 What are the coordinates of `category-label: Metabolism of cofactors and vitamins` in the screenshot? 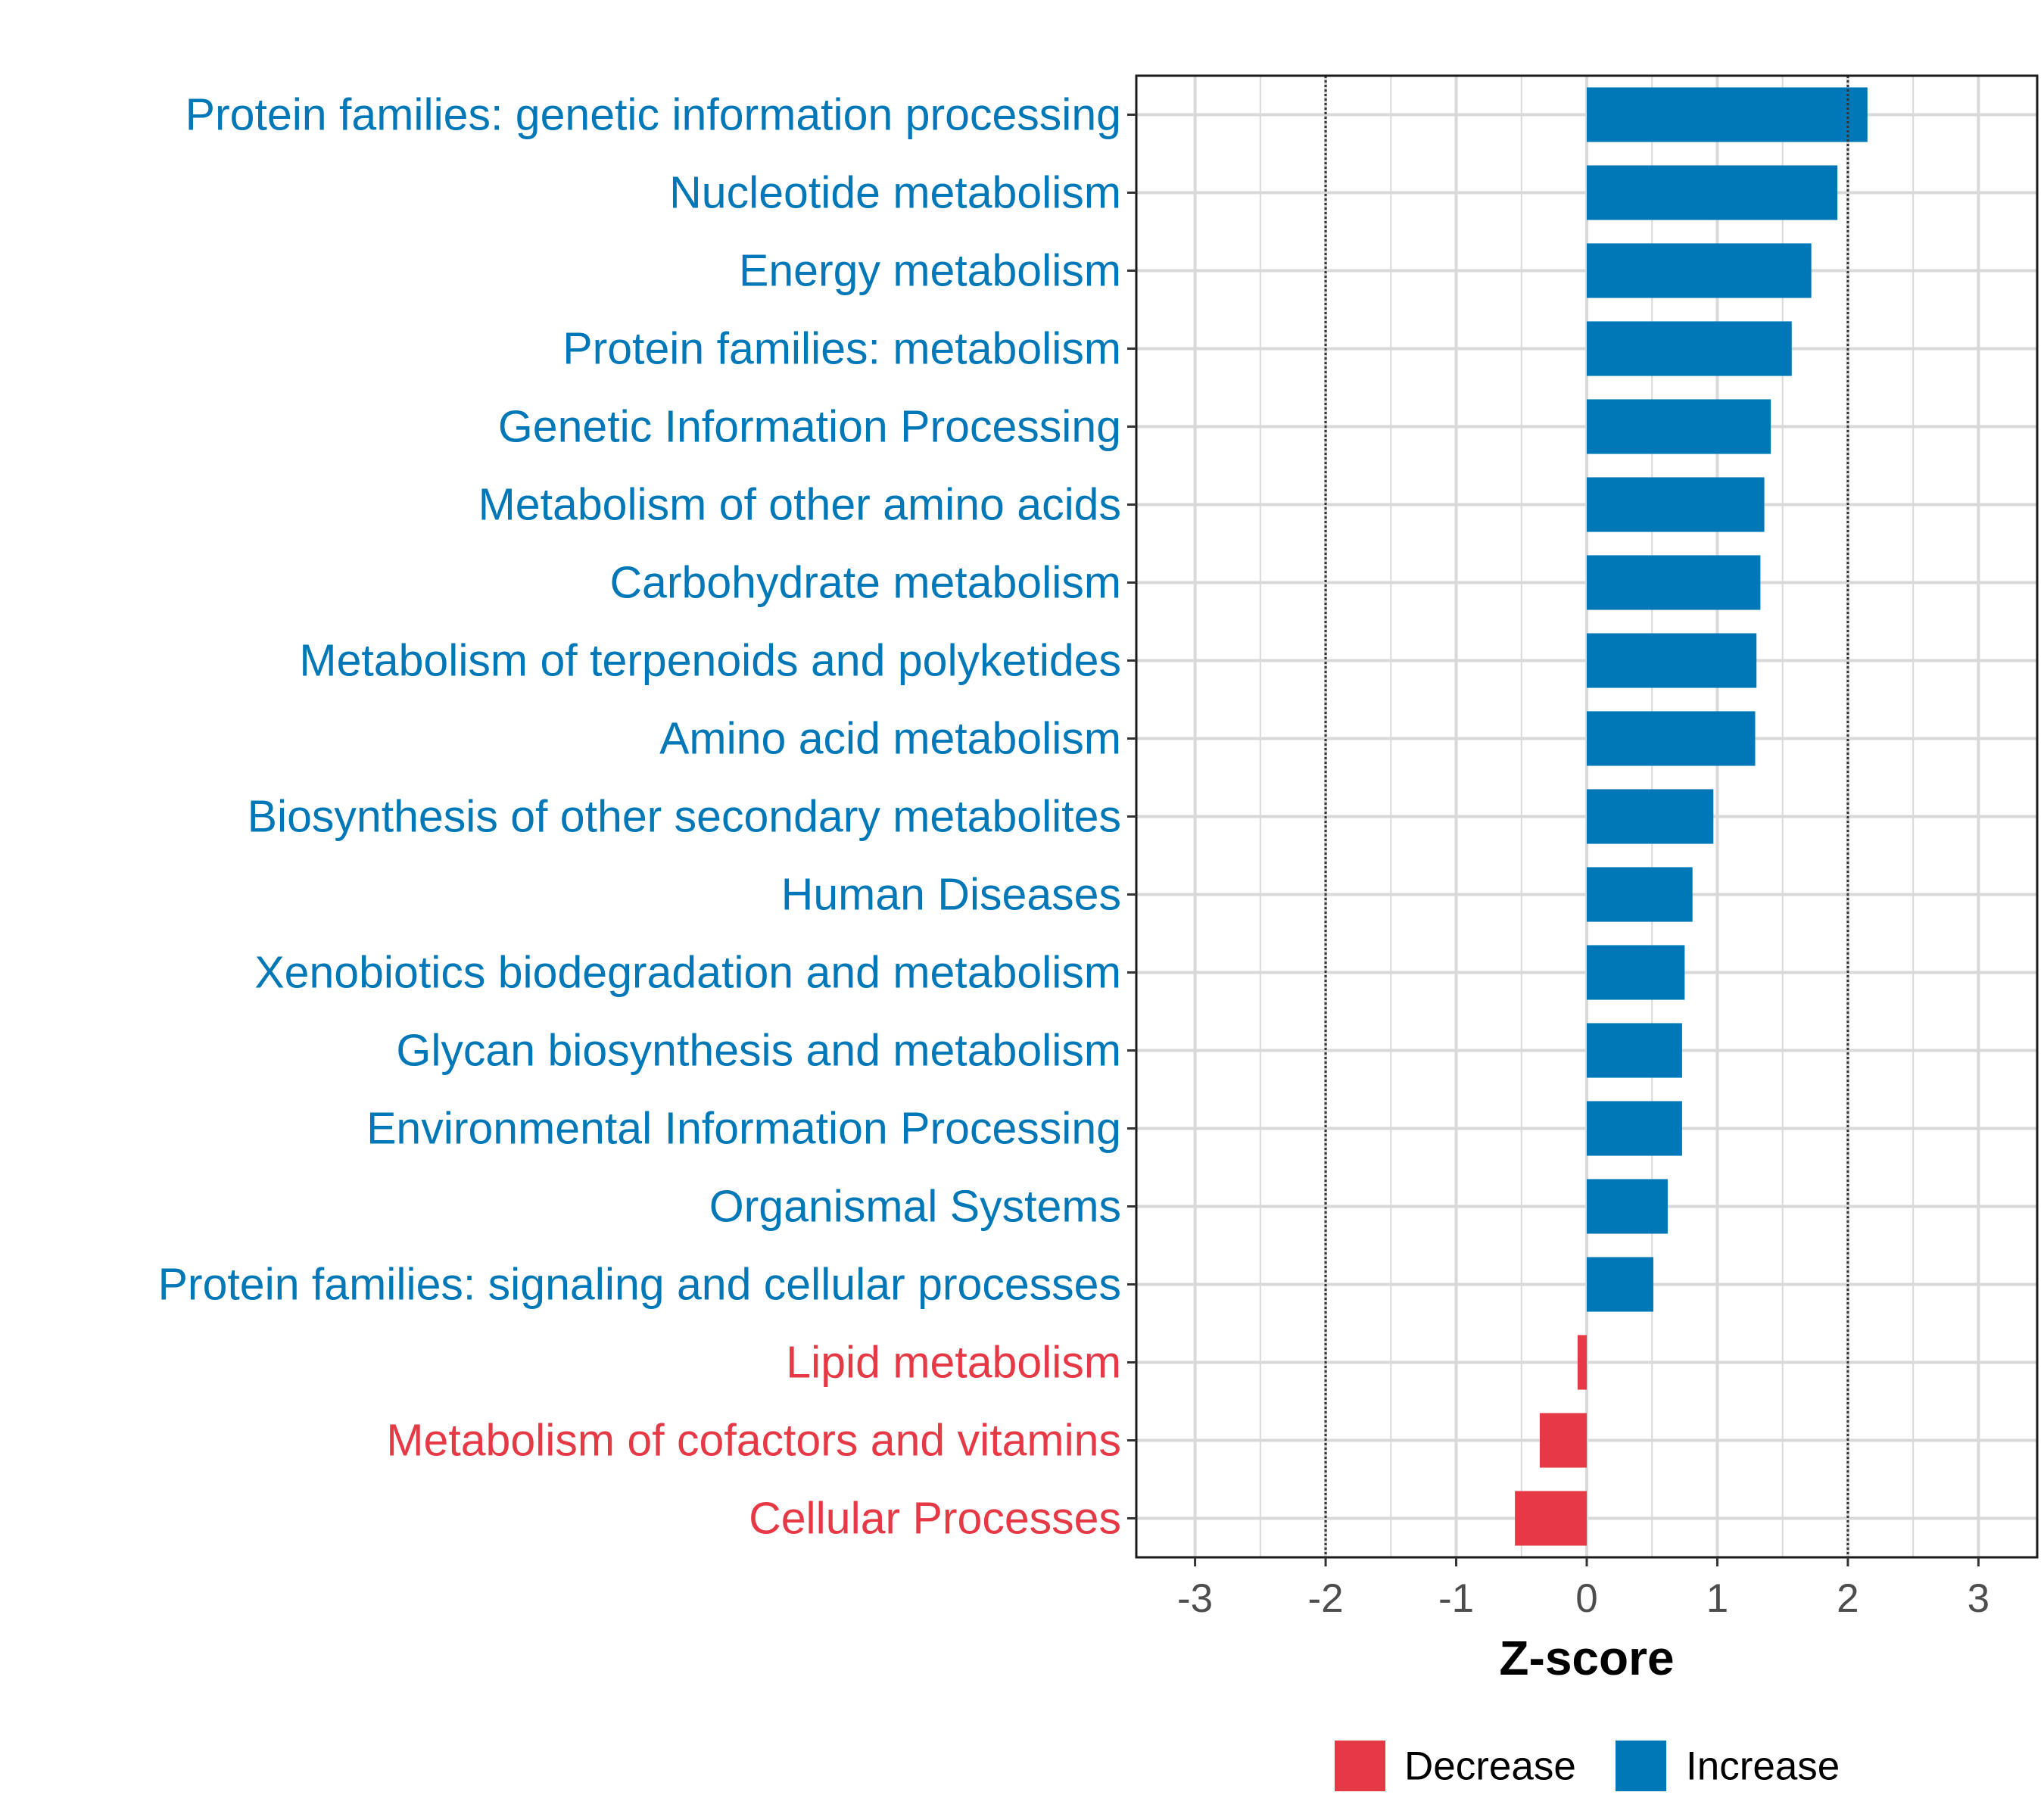 It's located at (753, 1441).